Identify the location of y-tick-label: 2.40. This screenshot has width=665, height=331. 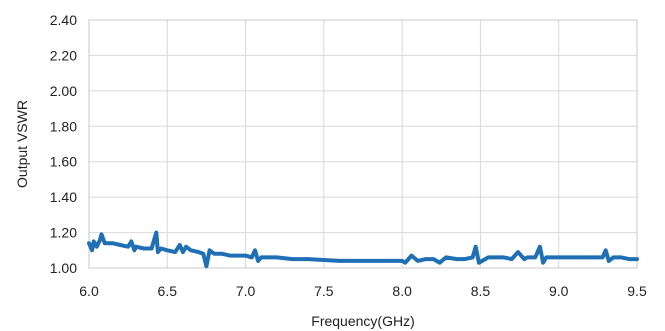
(63, 20).